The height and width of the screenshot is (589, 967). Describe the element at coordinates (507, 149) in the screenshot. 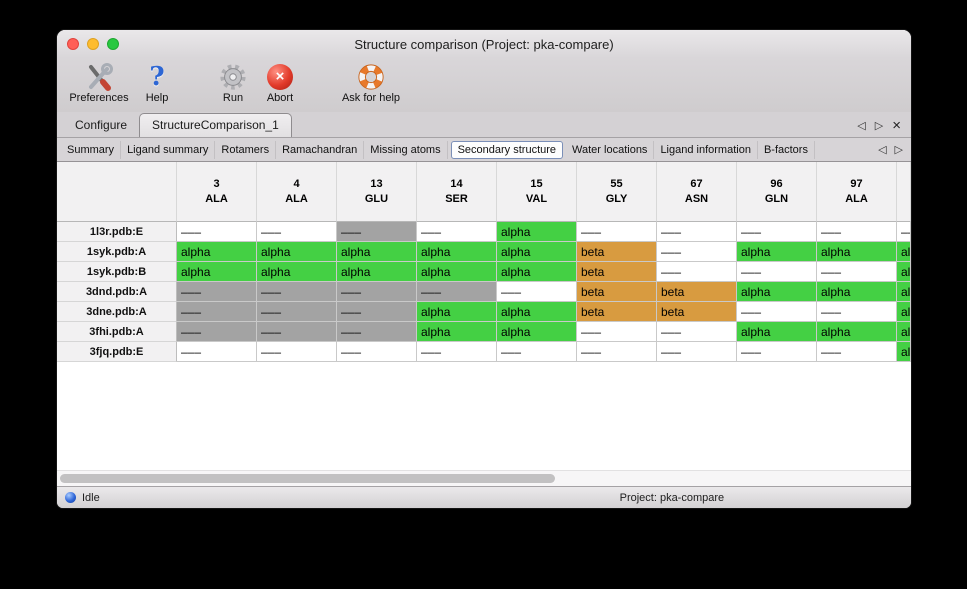

I see `tab-secondary-structure: Secondary structure` at that location.